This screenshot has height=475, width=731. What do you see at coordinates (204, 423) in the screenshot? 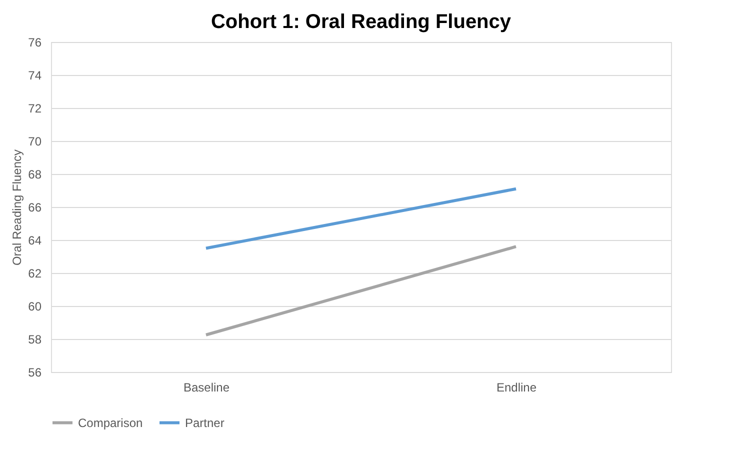
I see `legend-label: Partner` at bounding box center [204, 423].